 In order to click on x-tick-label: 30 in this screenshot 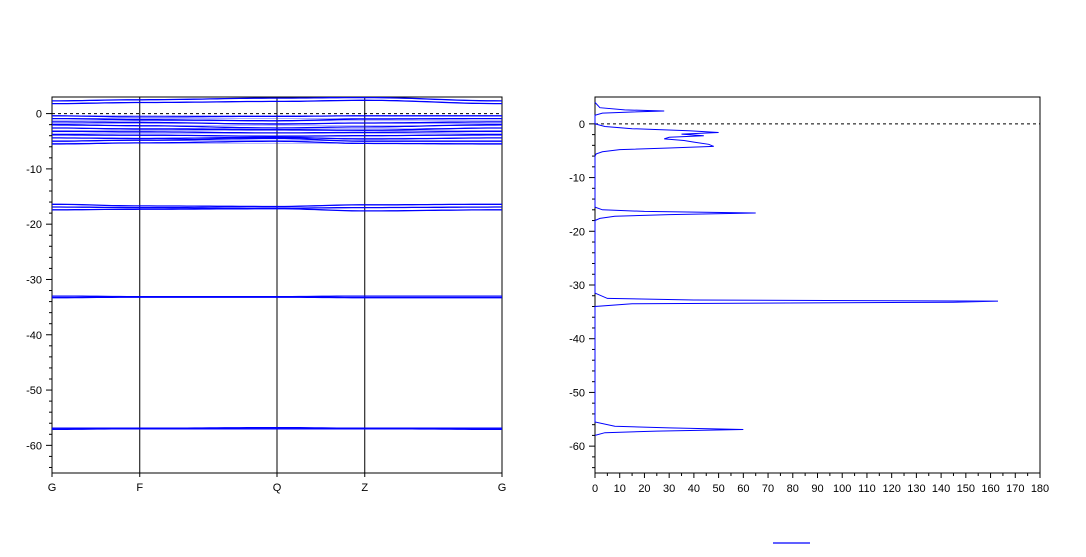, I will do `click(669, 489)`.